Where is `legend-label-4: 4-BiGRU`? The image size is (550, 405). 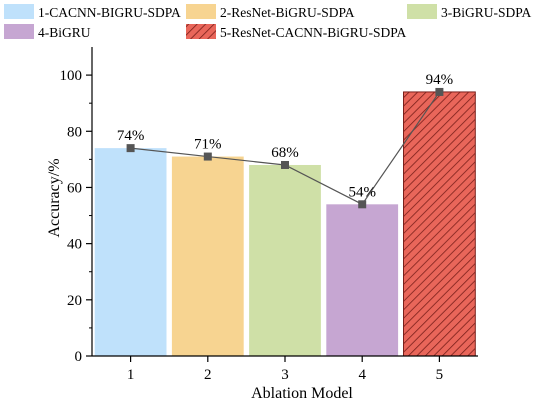
legend-label-4: 4-BiGRU is located at coordinates (64, 32).